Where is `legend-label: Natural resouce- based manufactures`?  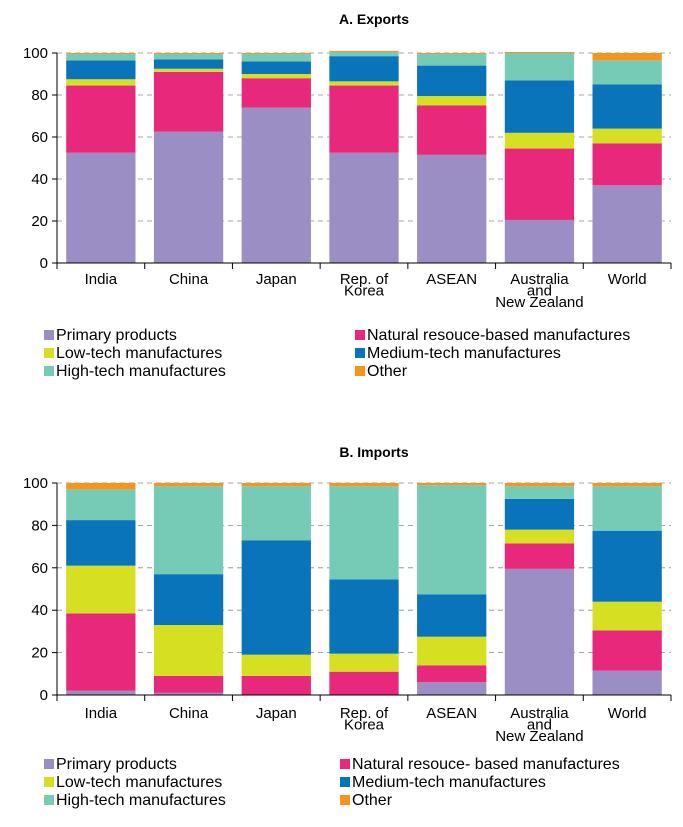
legend-label: Natural resouce- based manufactures is located at coordinates (486, 764).